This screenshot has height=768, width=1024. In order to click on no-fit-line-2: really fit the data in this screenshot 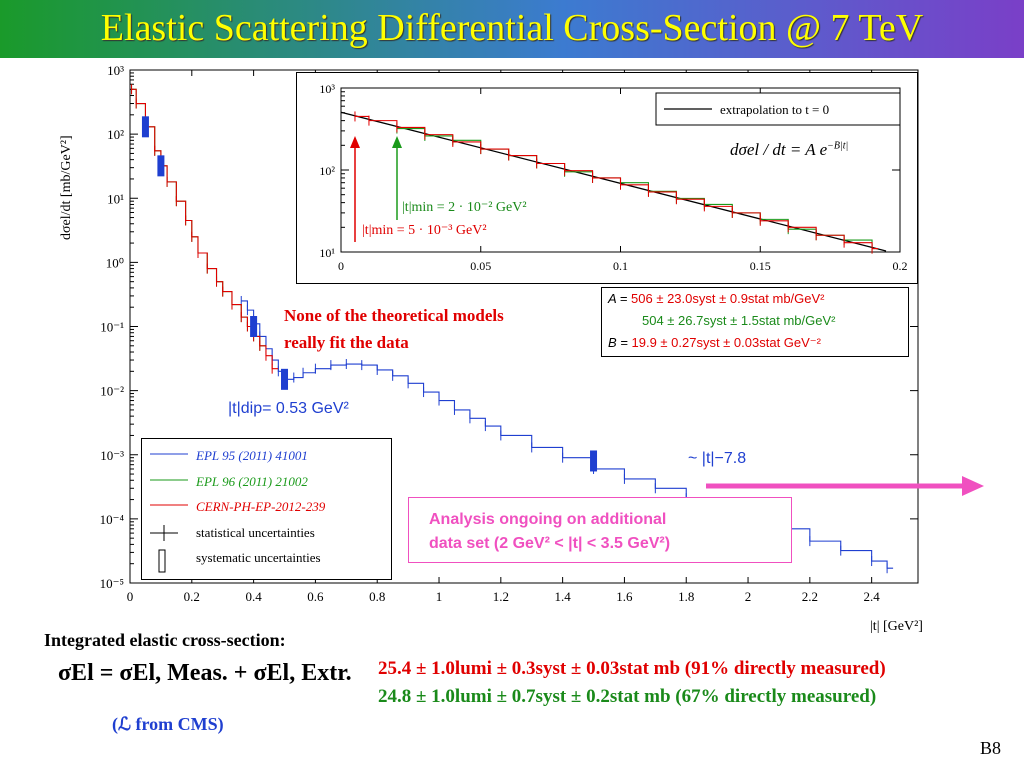, I will do `click(346, 342)`.